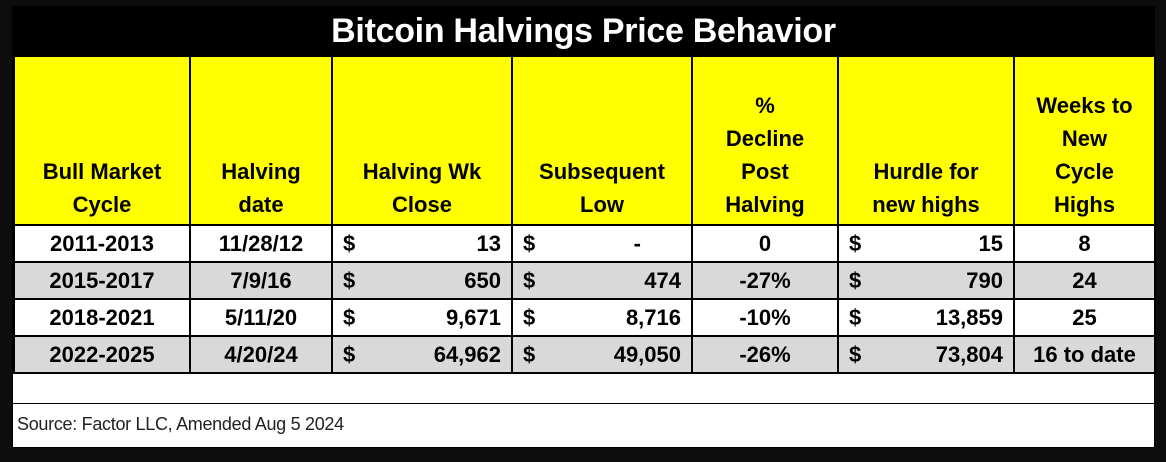 Image resolution: width=1166 pixels, height=462 pixels. What do you see at coordinates (102, 280) in the screenshot?
I see `cell-cycle: 2015-2017` at bounding box center [102, 280].